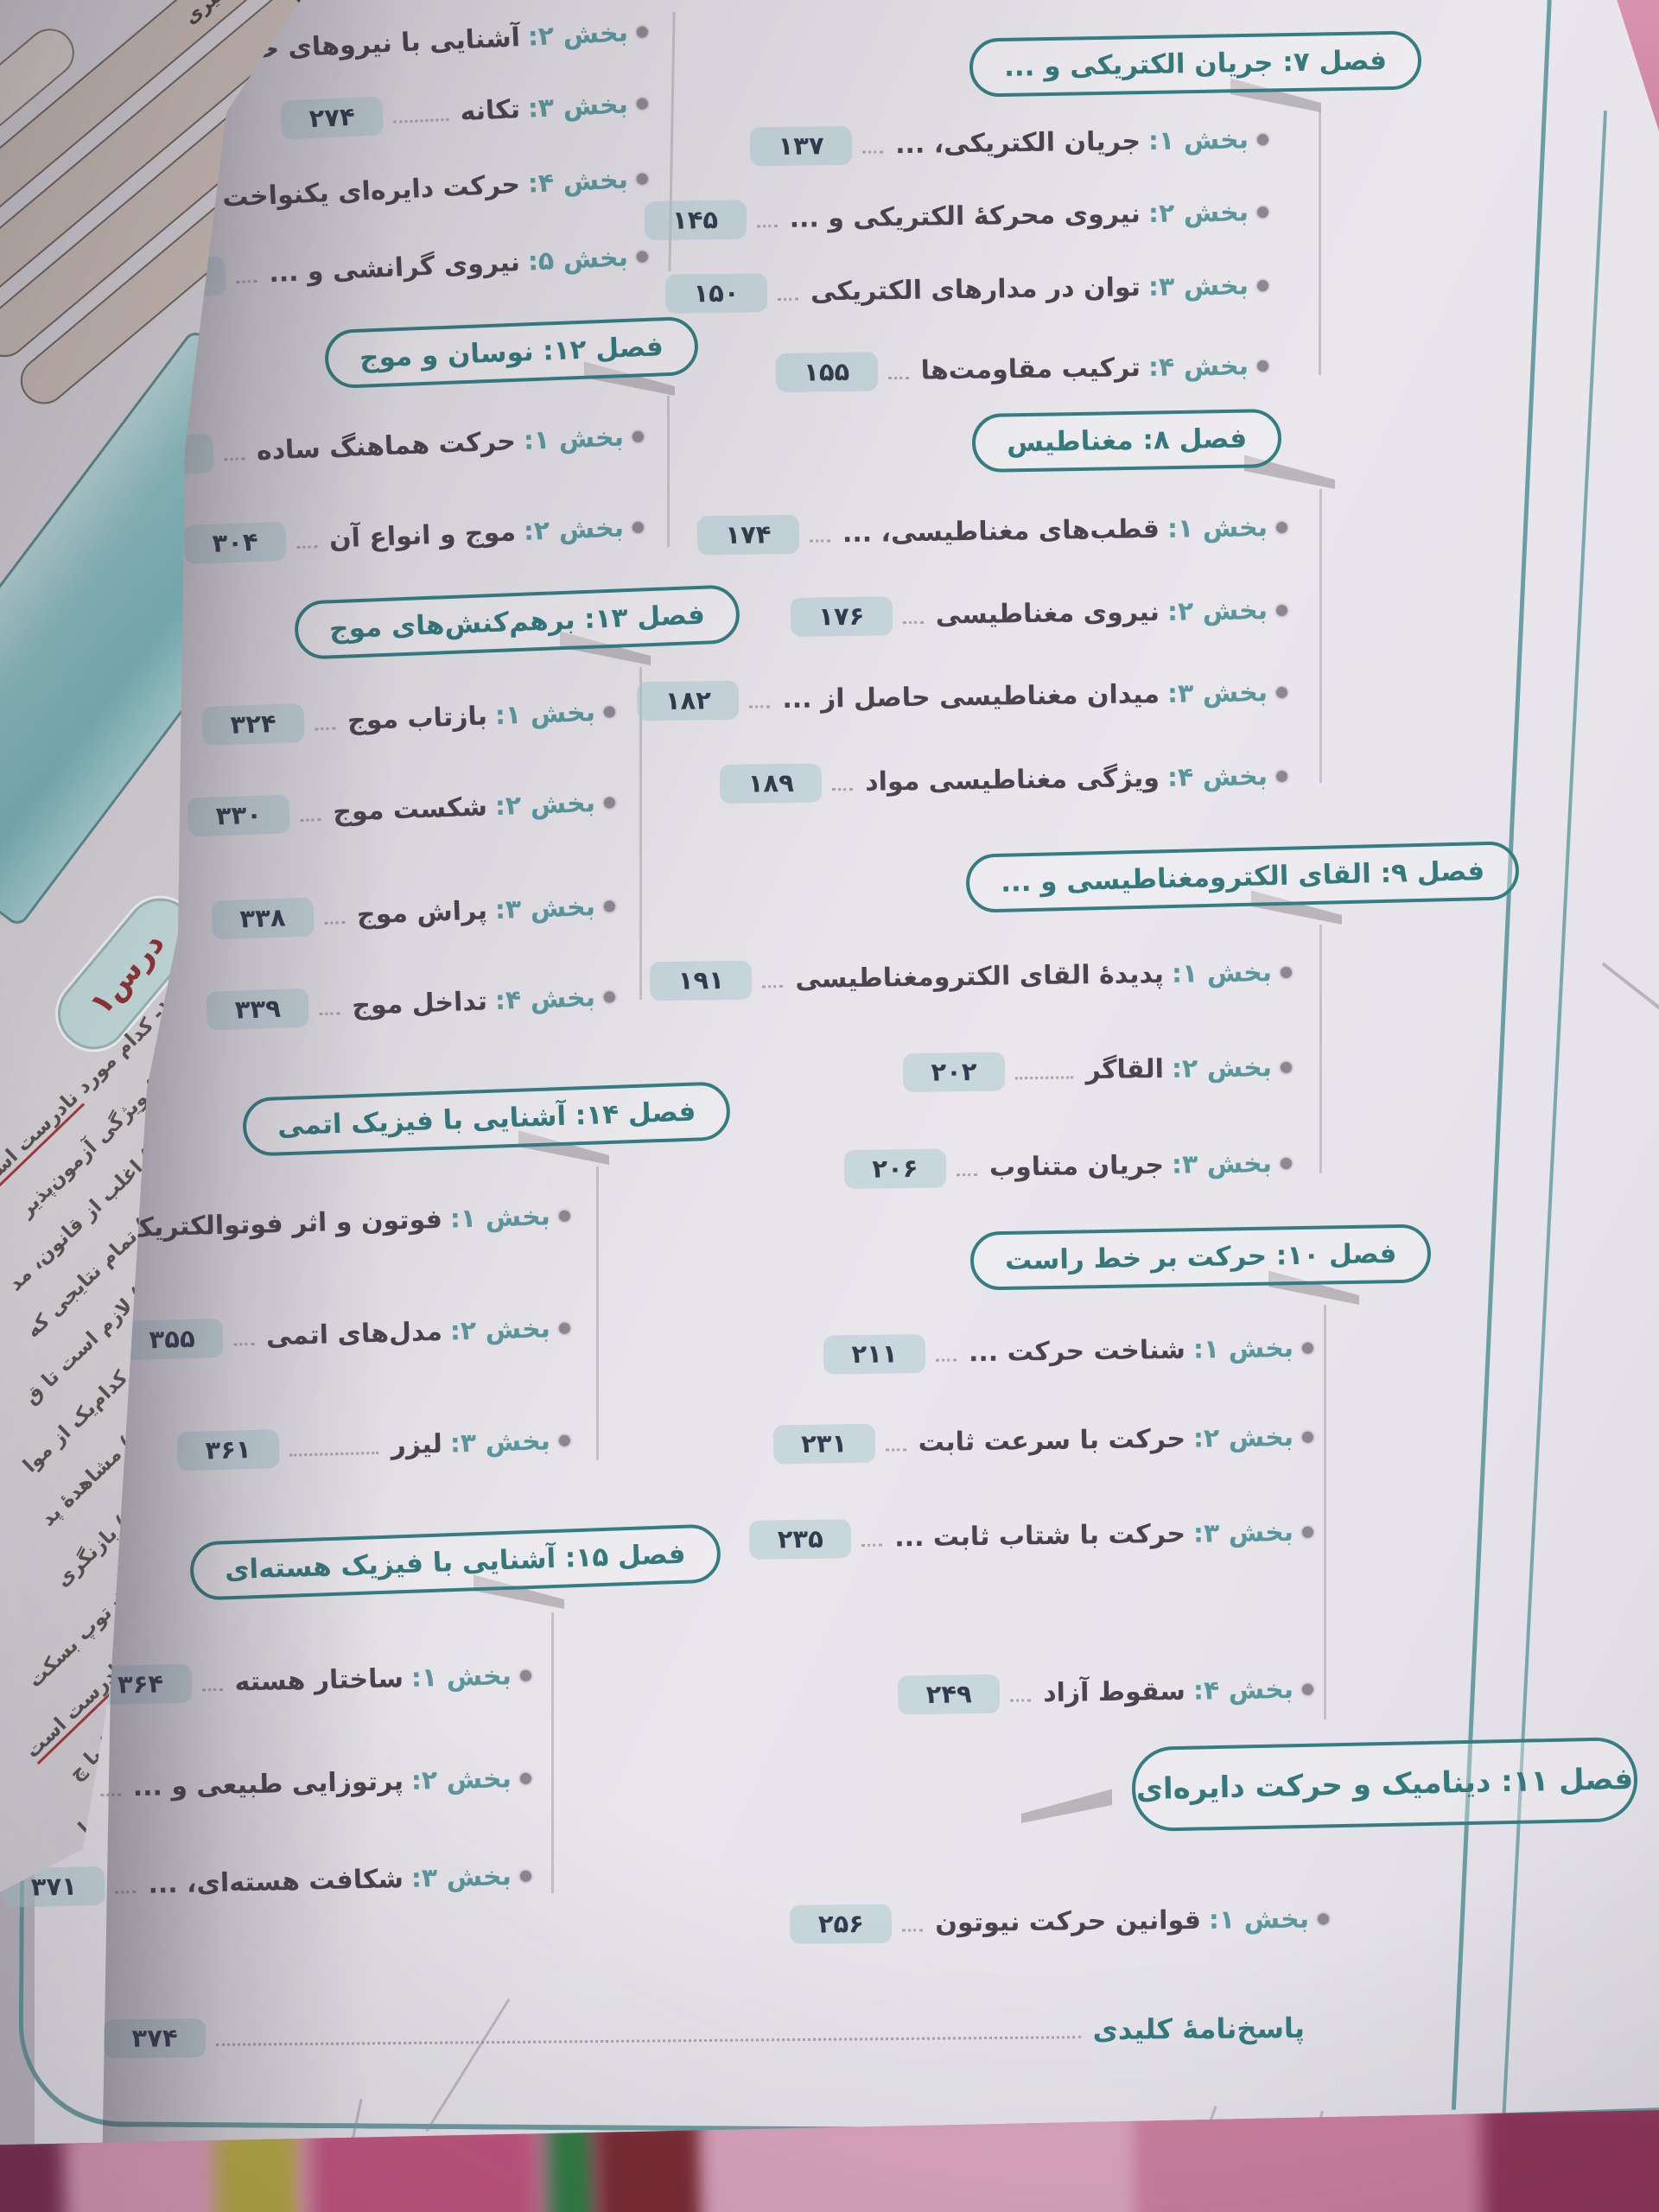 The image size is (1659, 2212). Describe the element at coordinates (1068, 1165) in the screenshot. I see `toc-row: بخش ۳:جریان متناوب ۲۰۶` at that location.